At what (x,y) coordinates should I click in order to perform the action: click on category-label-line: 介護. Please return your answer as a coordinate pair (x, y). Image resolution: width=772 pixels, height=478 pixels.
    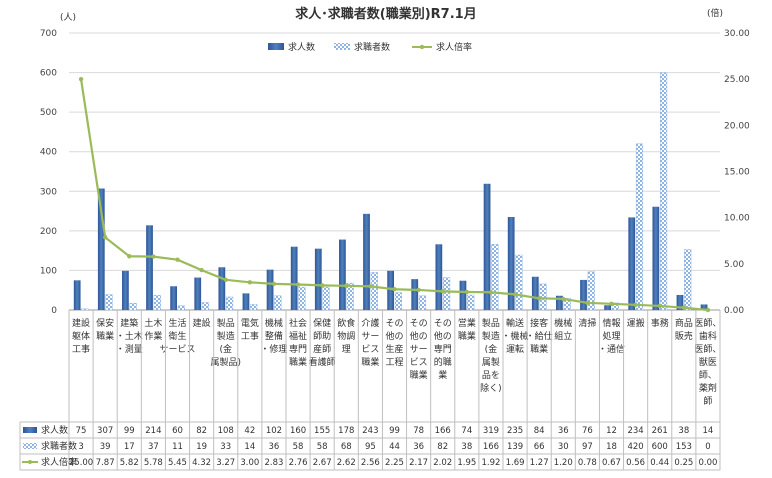
    Looking at the image, I should click on (370, 323).